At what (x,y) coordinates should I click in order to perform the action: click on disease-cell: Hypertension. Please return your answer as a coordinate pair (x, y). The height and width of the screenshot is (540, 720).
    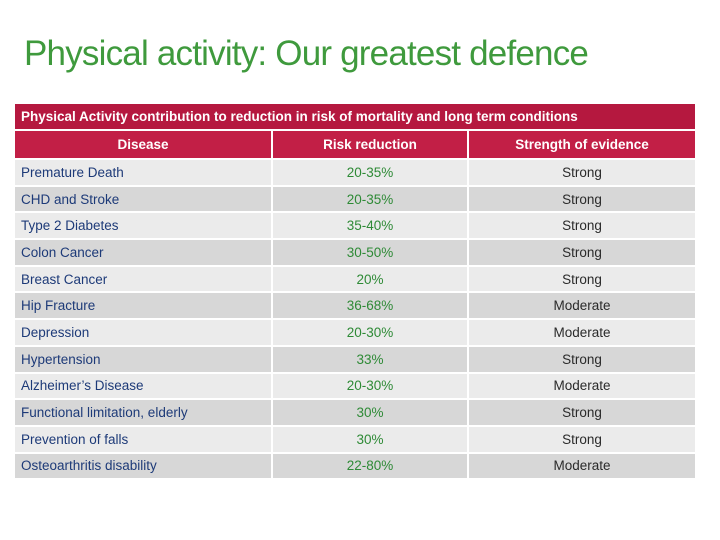
    Looking at the image, I should click on (144, 358).